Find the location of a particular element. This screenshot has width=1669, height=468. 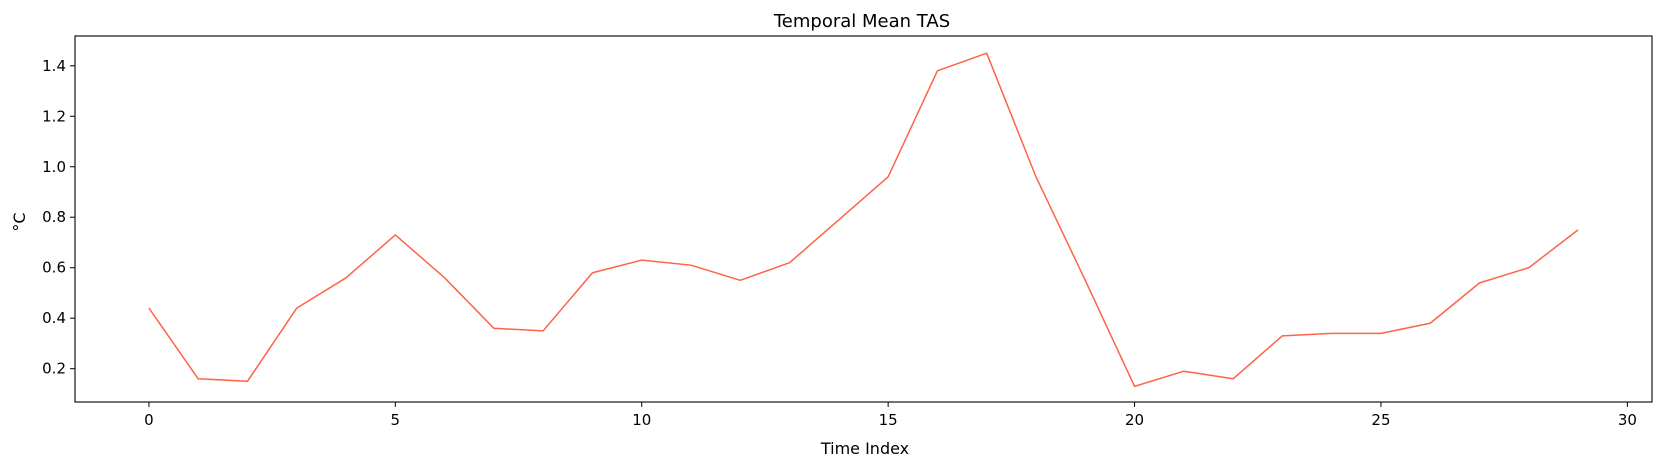

y-tick-label: 1.2 is located at coordinates (54, 116).